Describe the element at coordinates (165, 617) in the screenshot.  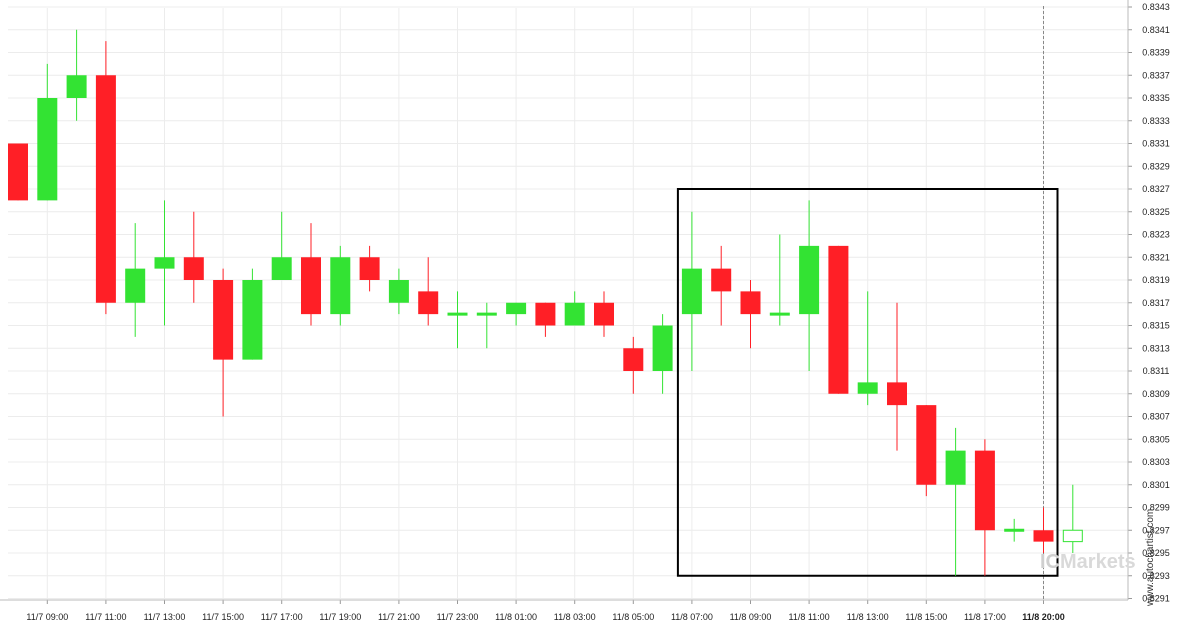
I see `x-tick-label: 11/7 13:00` at that location.